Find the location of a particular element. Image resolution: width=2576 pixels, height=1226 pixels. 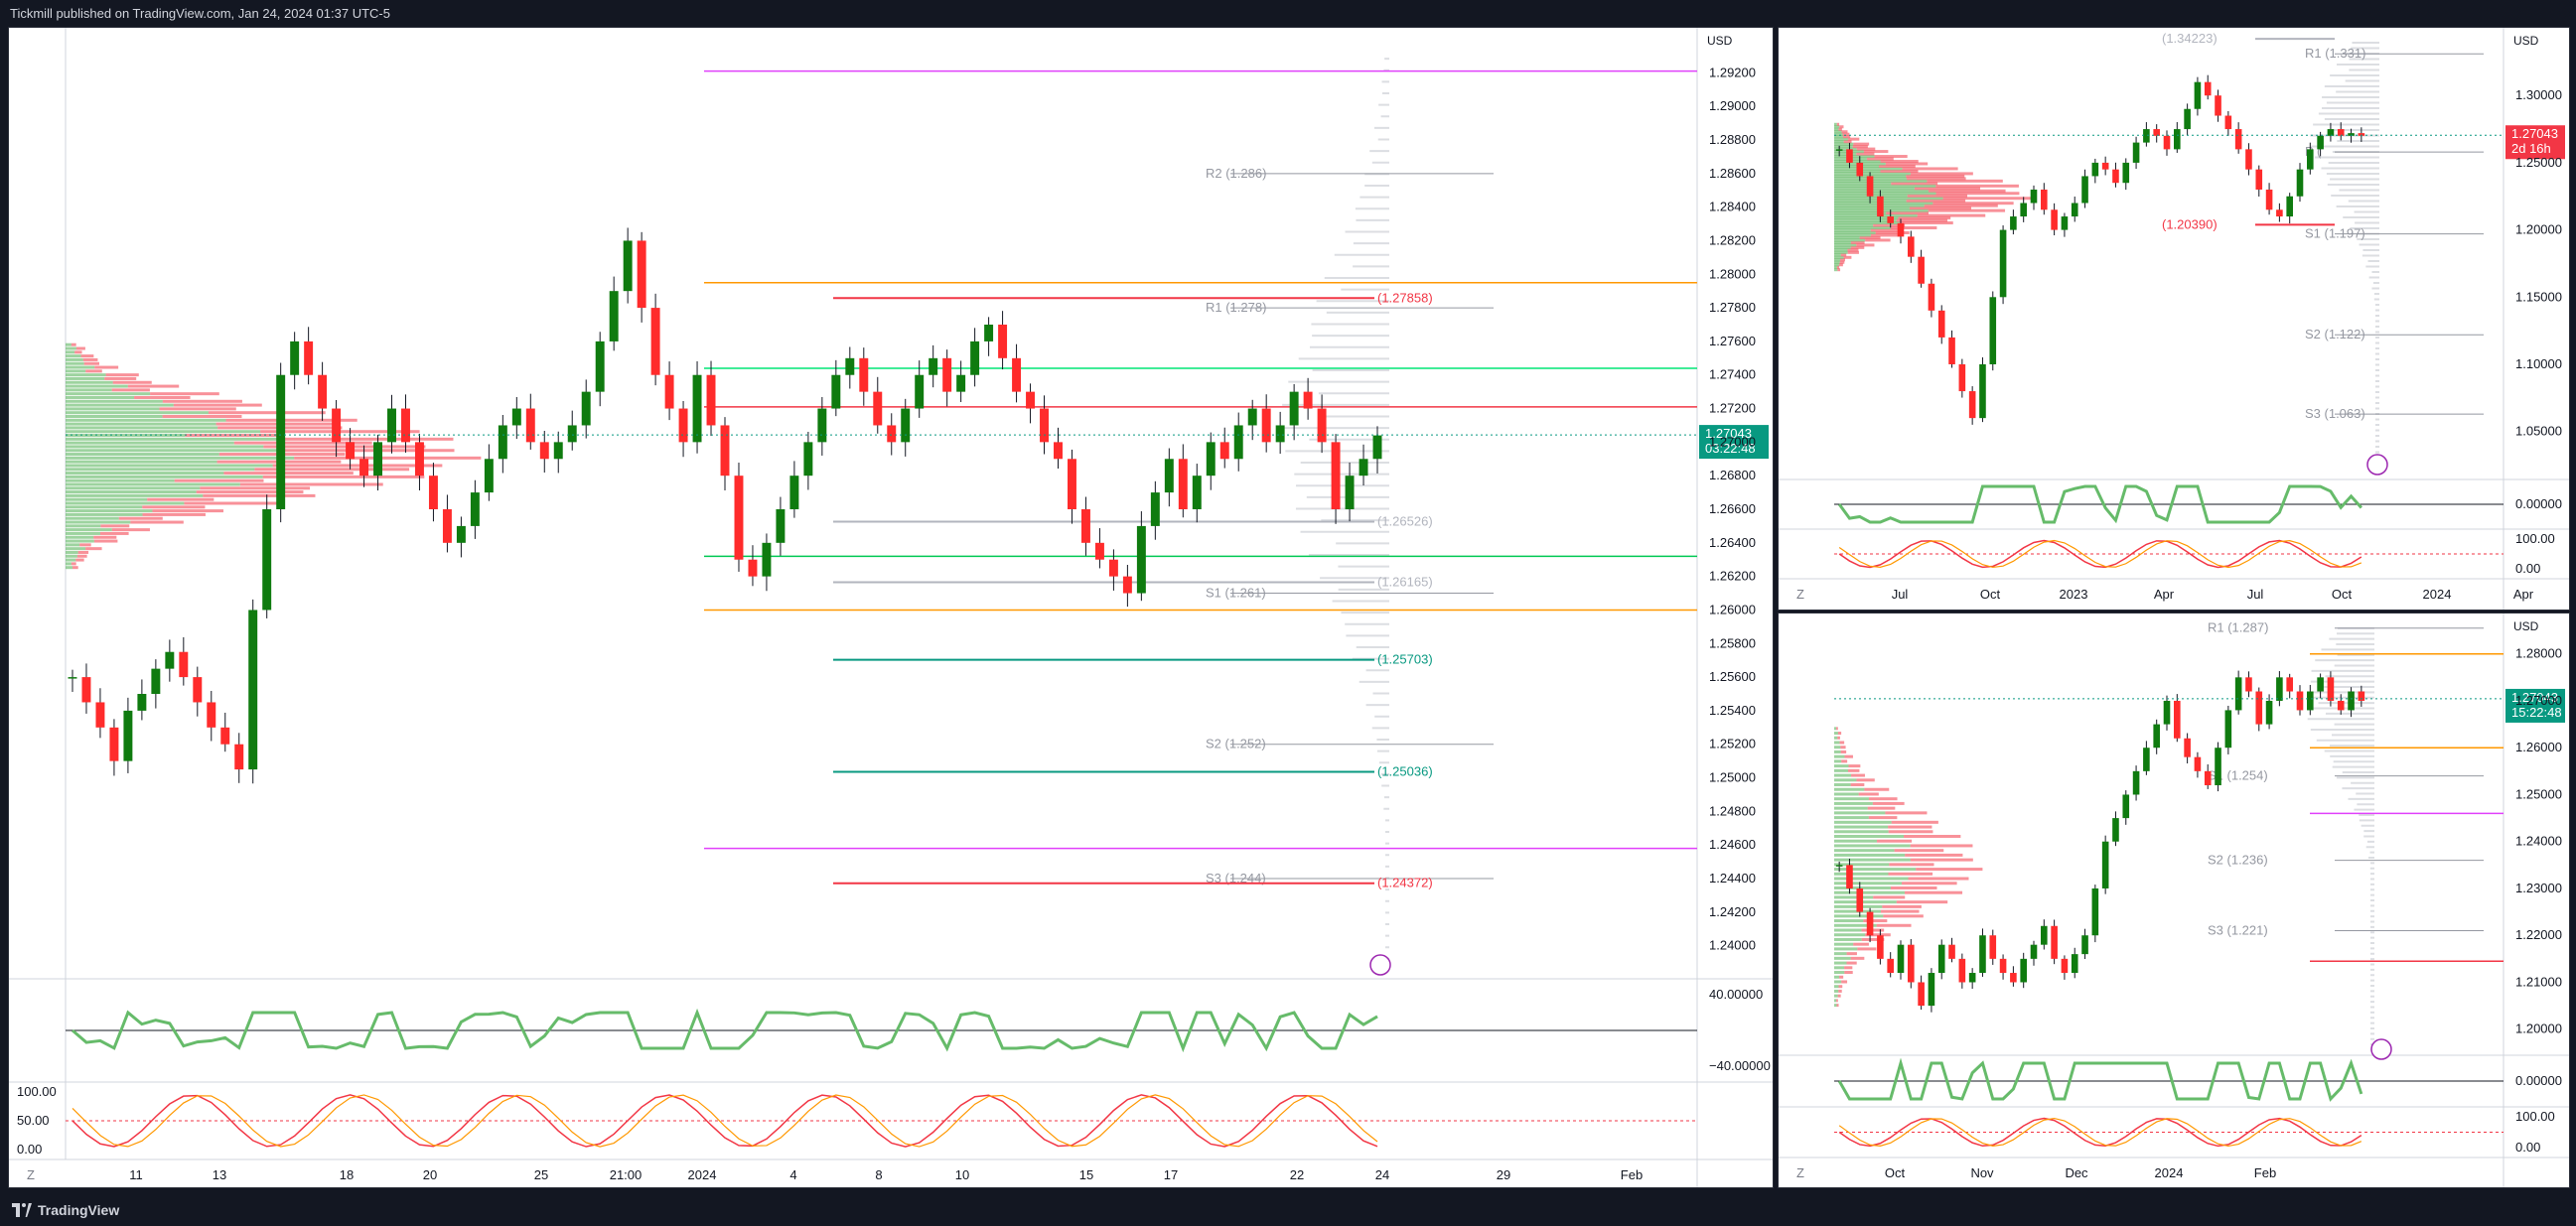

level-label: (1.26165) is located at coordinates (1405, 582).